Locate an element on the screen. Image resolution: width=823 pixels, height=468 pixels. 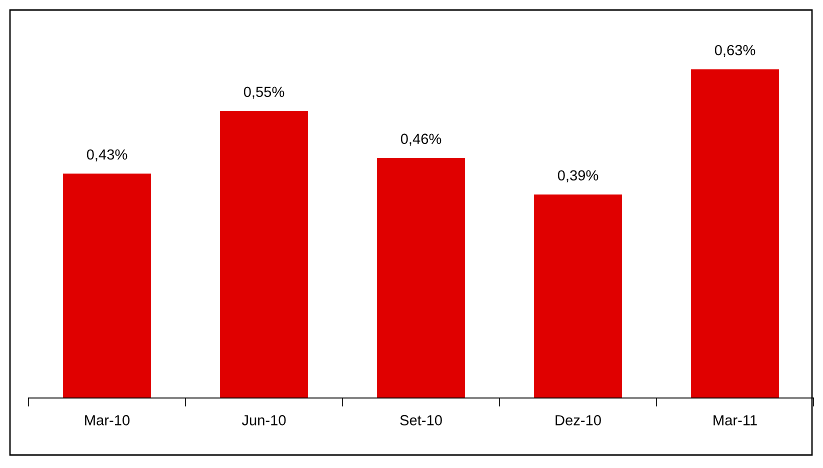
data-label: 0,55% is located at coordinates (264, 92).